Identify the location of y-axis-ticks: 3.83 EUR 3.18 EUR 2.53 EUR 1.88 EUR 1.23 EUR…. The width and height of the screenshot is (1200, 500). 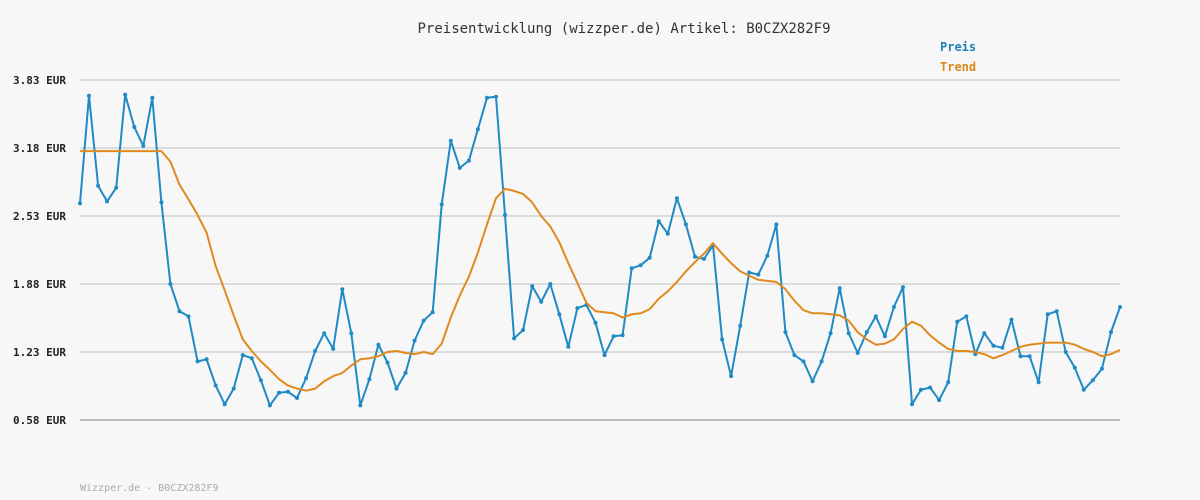
(39, 250).